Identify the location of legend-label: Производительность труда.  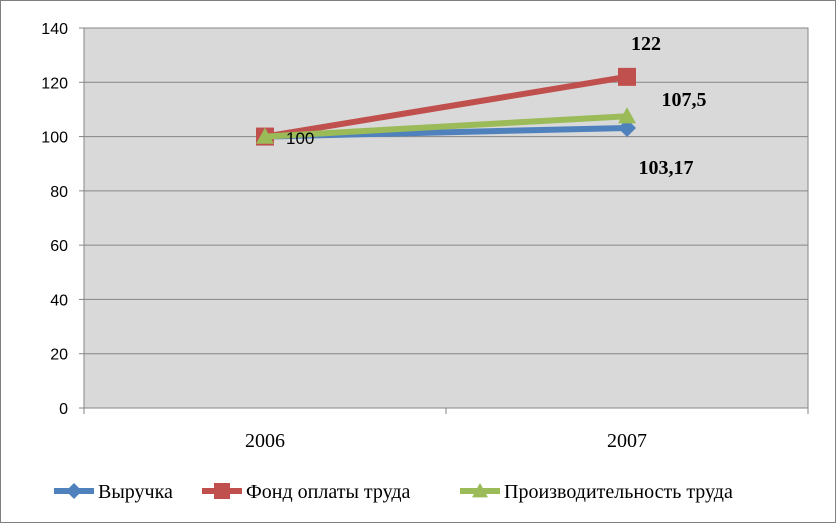
(618, 492).